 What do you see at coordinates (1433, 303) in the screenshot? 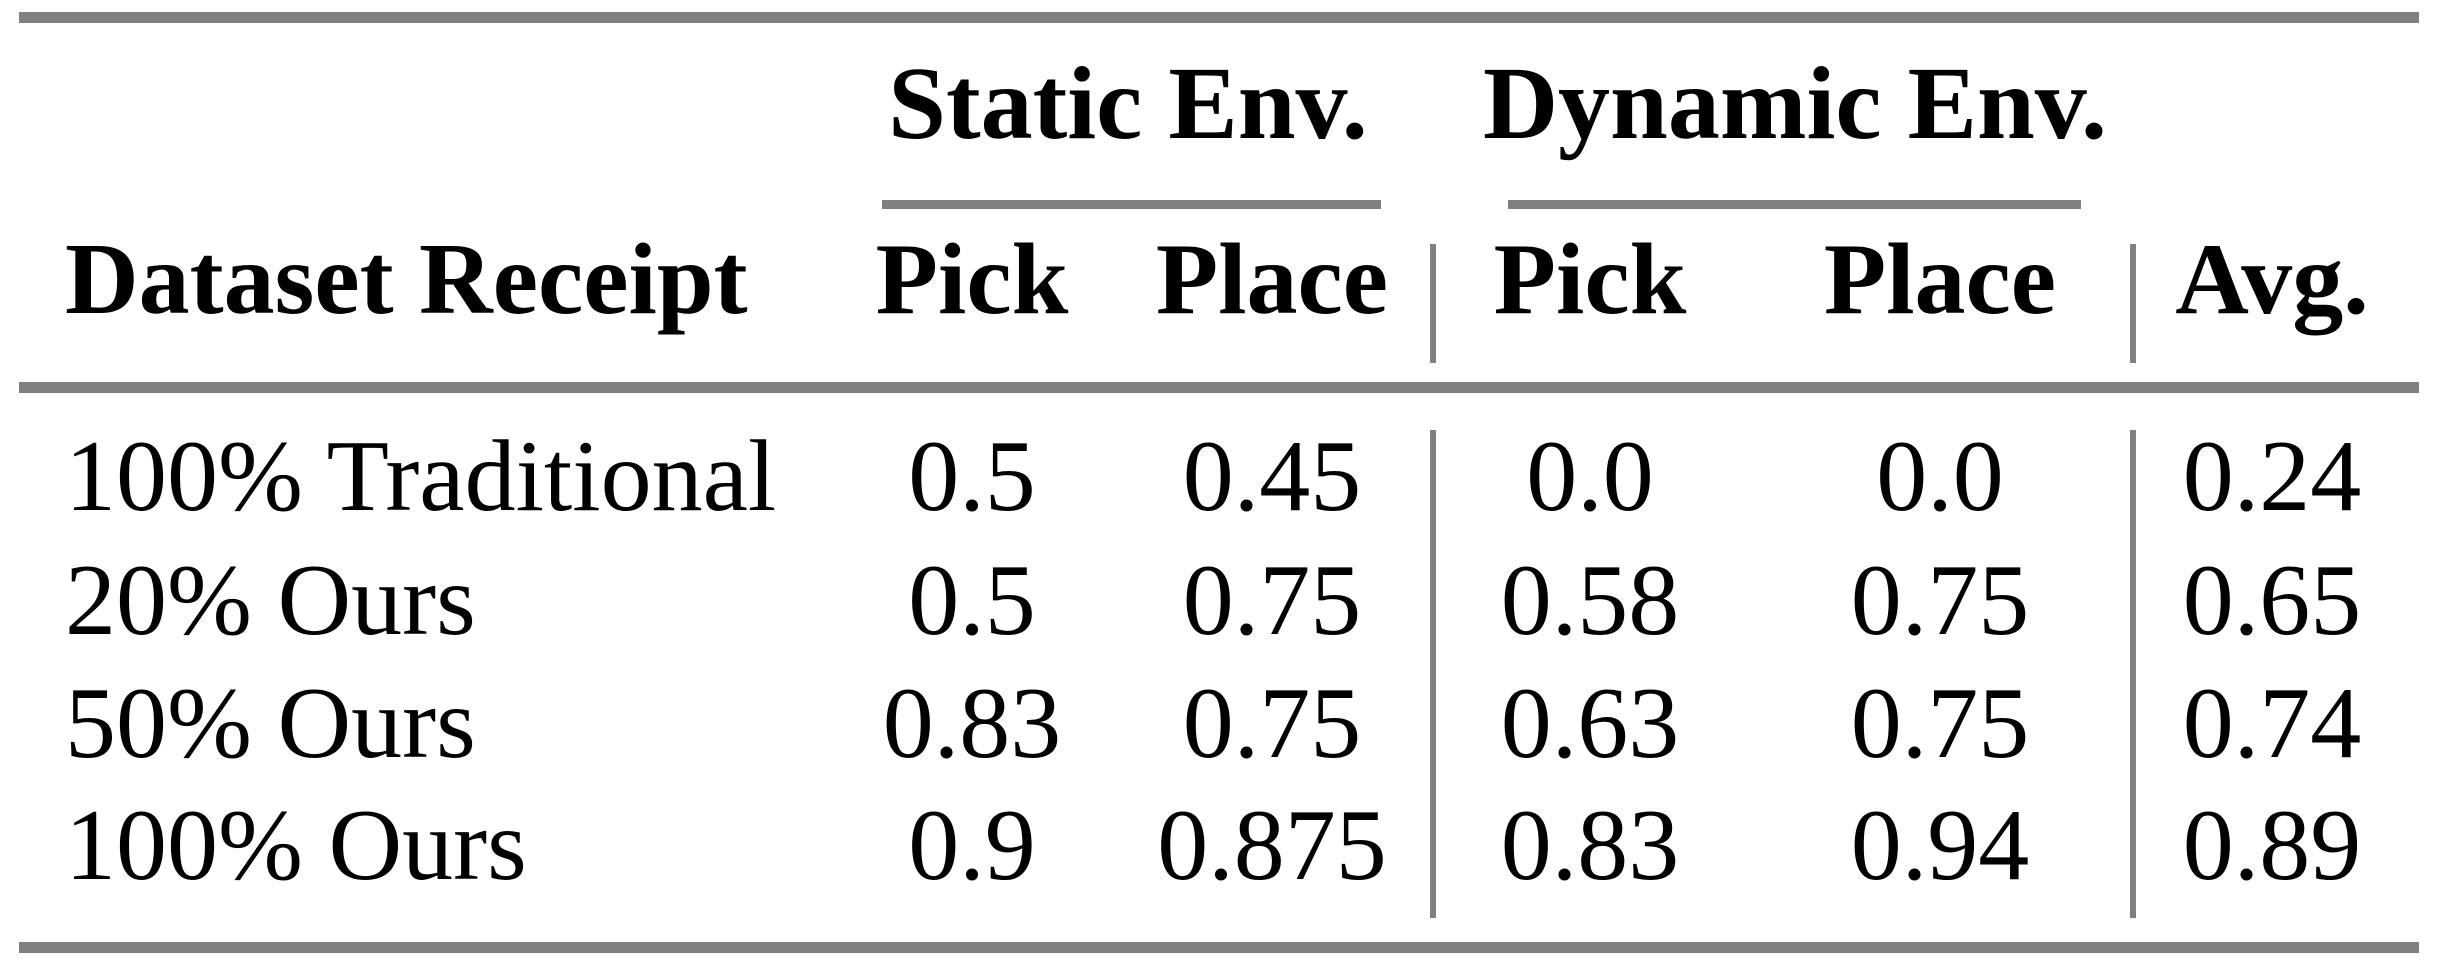
I see `column-separator-static-dynamic-header` at bounding box center [1433, 303].